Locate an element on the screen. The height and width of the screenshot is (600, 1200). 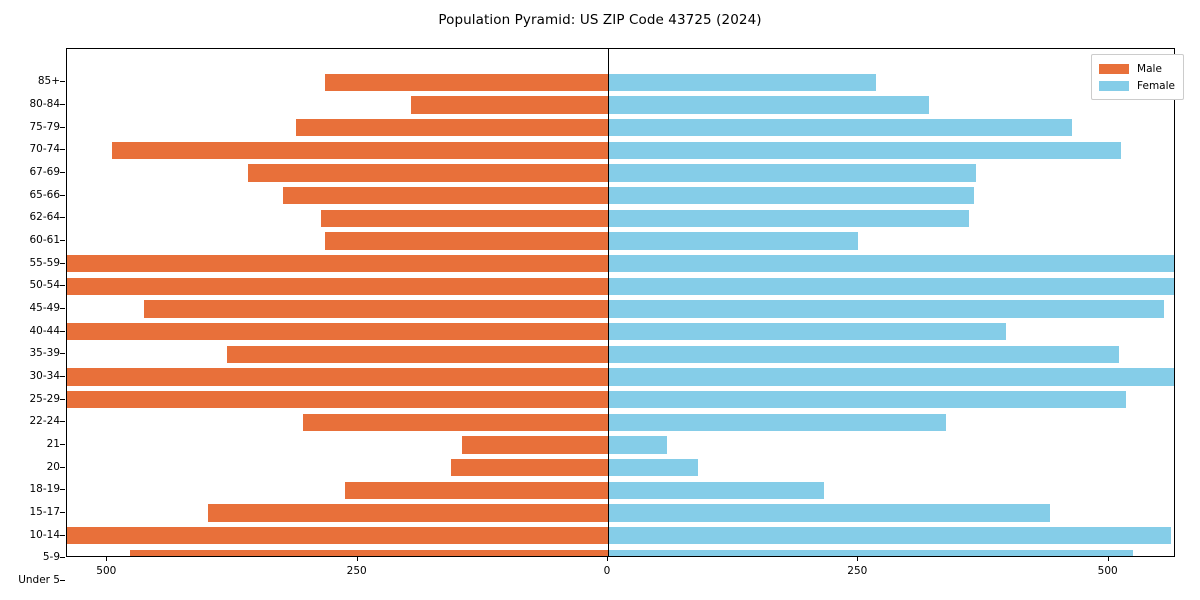
legend-label-female: Female is located at coordinates (1156, 85).